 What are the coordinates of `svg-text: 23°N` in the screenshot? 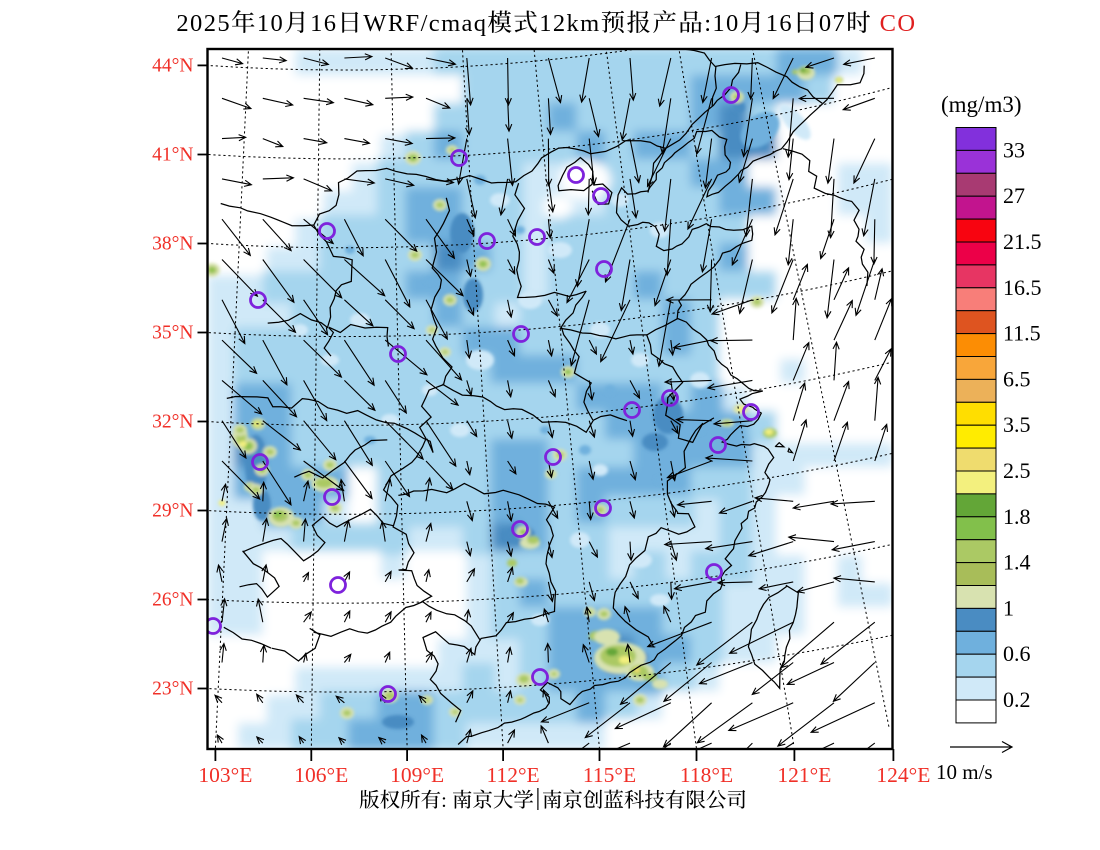 It's located at (172, 689).